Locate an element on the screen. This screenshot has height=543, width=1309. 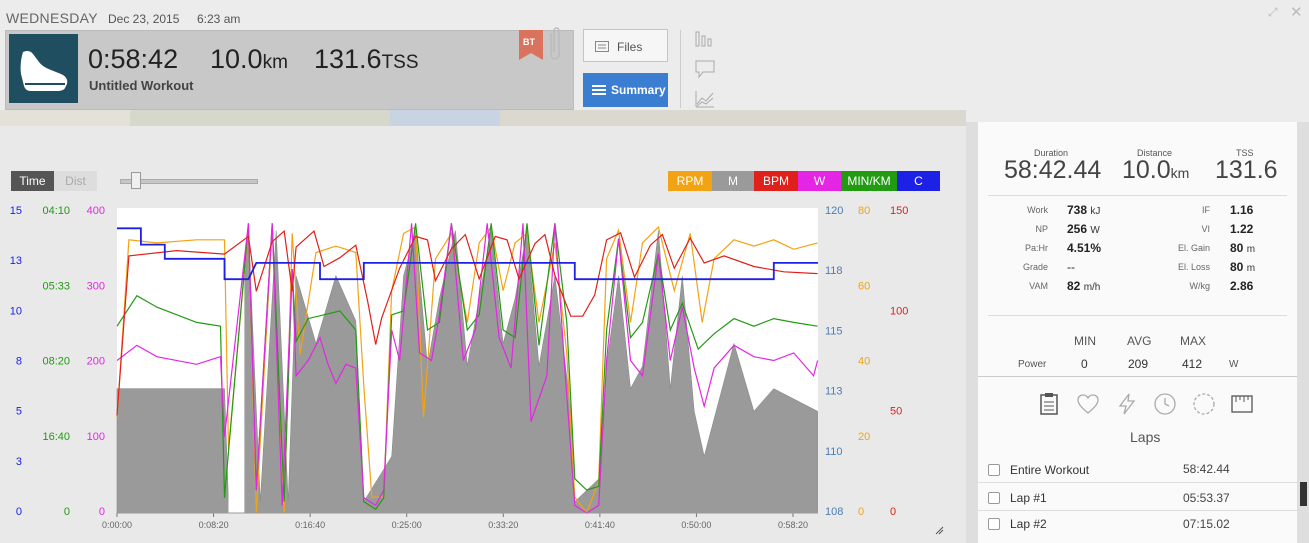
metric-elgain-number: 80 is located at coordinates (1237, 248).